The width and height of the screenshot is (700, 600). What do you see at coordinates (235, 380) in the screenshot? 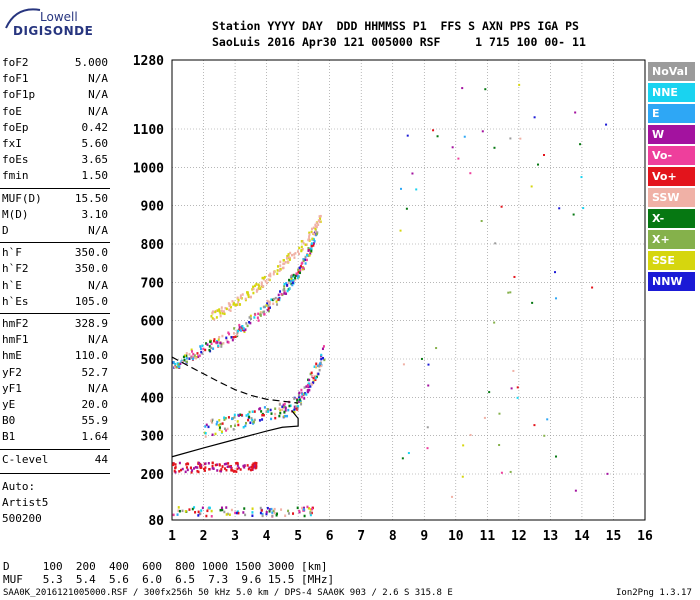
I see `dashed-profile-line` at bounding box center [235, 380].